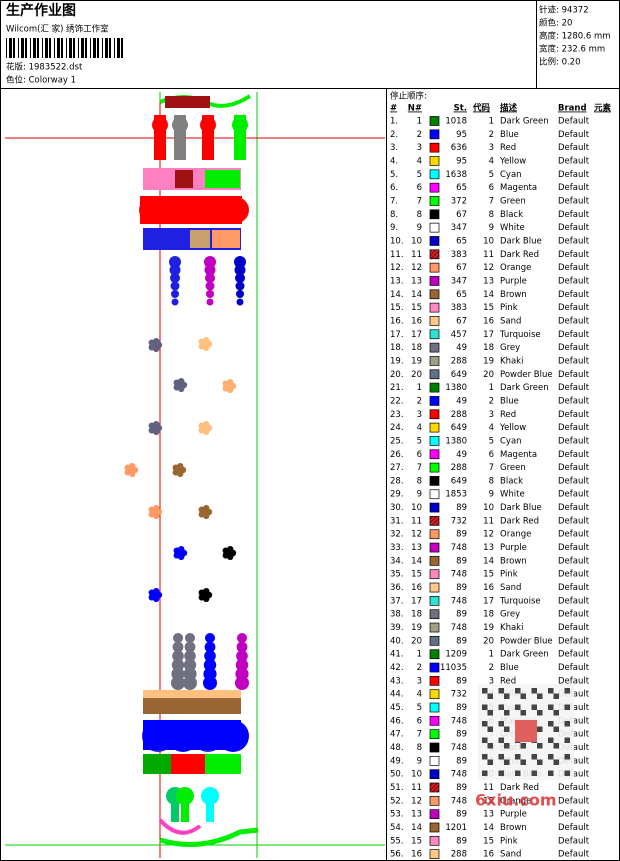  What do you see at coordinates (397, 628) in the screenshot?
I see `row-number: 39.` at bounding box center [397, 628].